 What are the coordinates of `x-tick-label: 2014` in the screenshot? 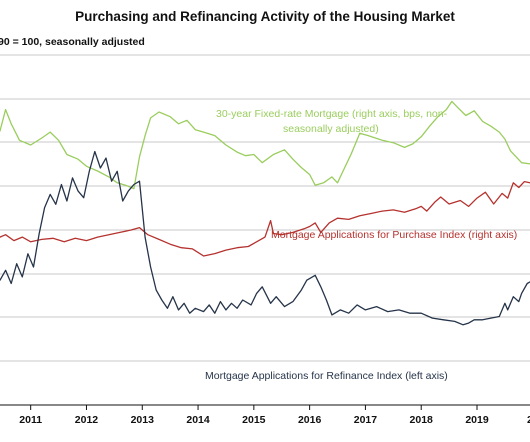 It's located at (198, 420).